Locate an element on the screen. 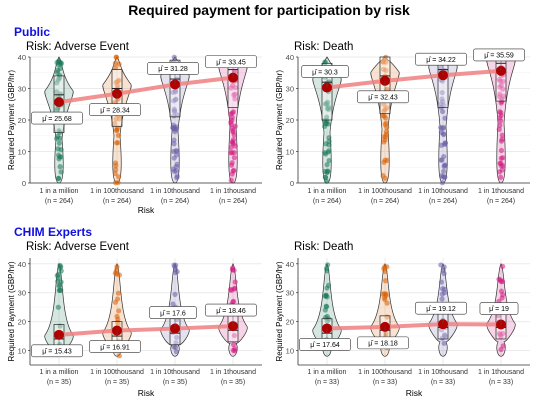 The image size is (538, 416). mean-label-text: μ̂ = 30.3 is located at coordinates (325, 72).